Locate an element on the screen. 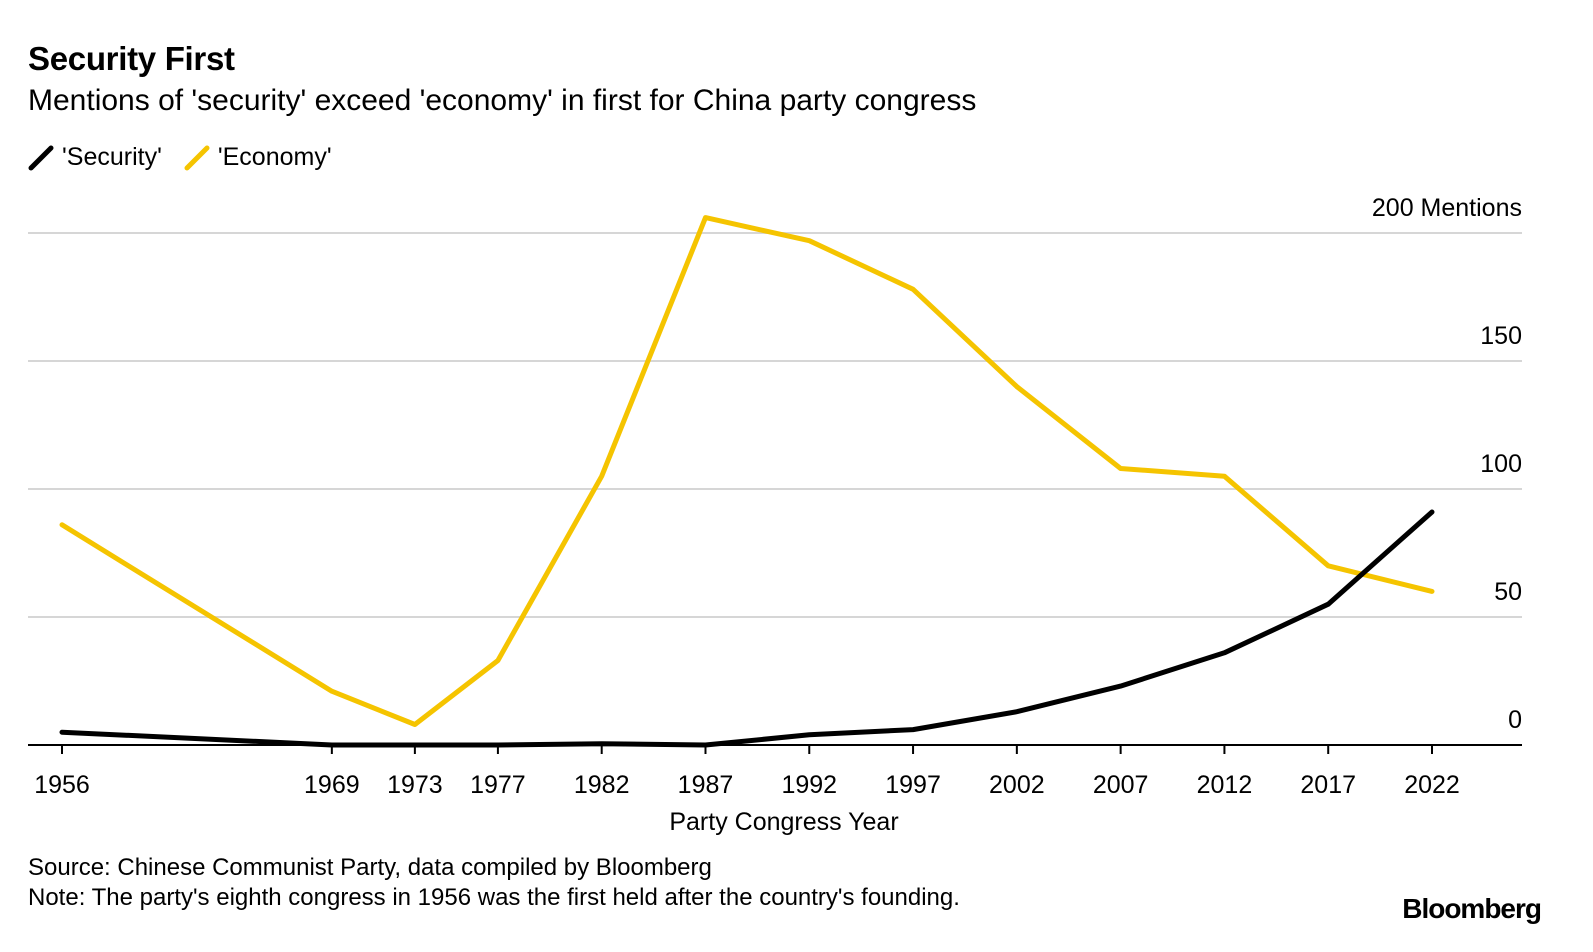 Image resolution: width=1593 pixels, height=952 pixels. y-tick-label: 50 is located at coordinates (1508, 592).